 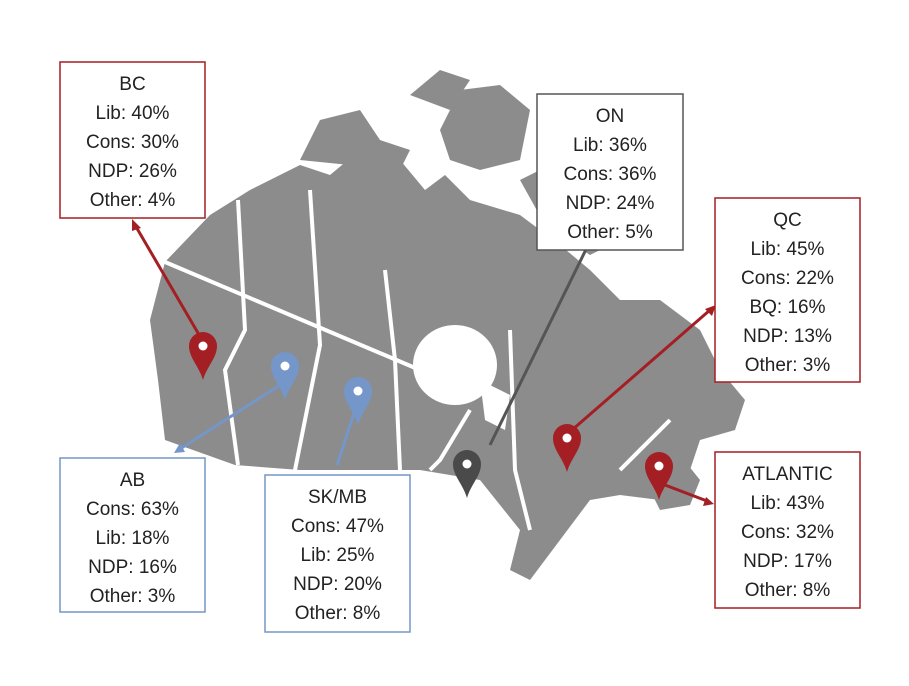 I want to click on result-line: Cons: 36%, so click(x=610, y=174).